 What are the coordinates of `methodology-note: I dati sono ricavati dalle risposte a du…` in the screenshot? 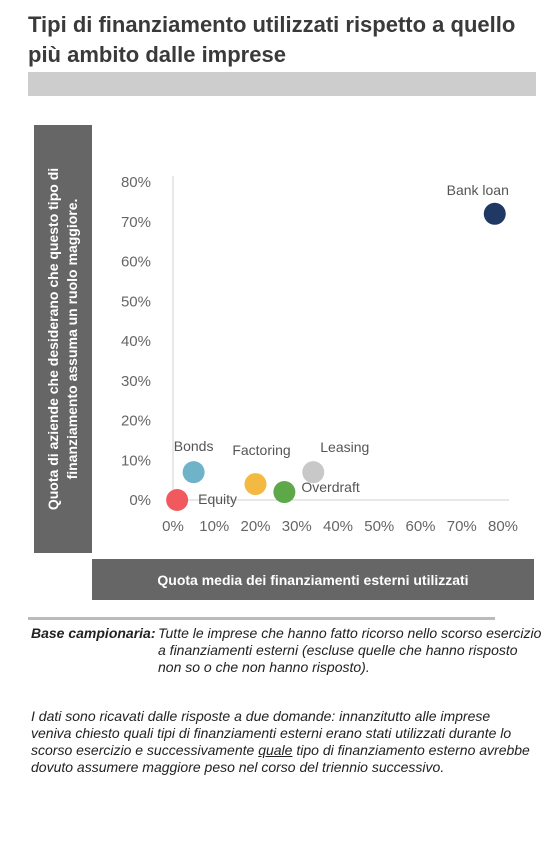 It's located at (281, 742).